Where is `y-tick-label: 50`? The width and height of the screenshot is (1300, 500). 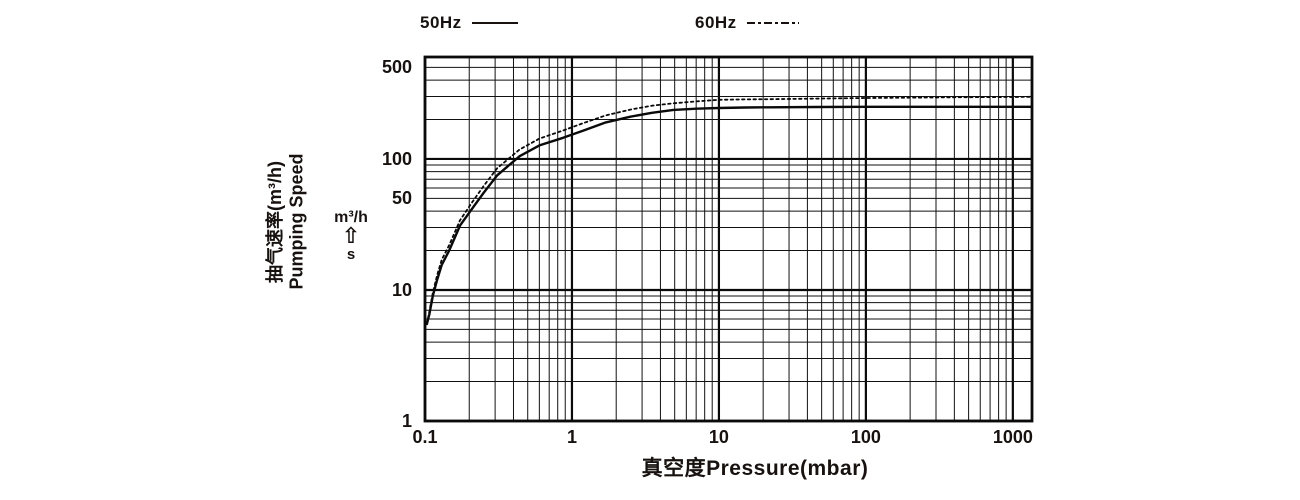
y-tick-label: 50 is located at coordinates (401, 198).